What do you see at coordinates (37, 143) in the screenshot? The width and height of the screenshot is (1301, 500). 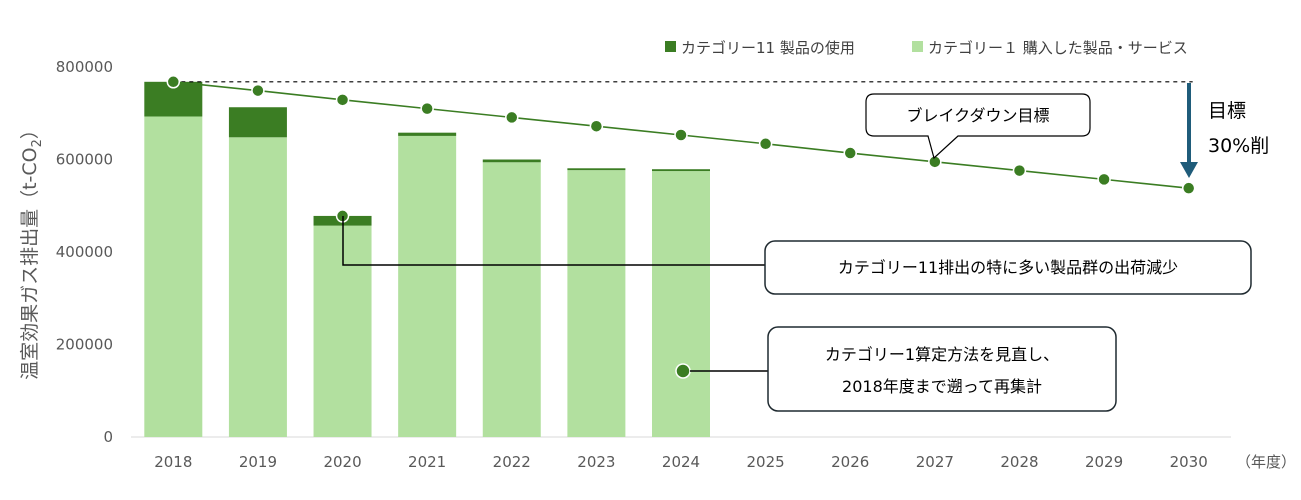 I see `y-axis-title-sub: 2` at bounding box center [37, 143].